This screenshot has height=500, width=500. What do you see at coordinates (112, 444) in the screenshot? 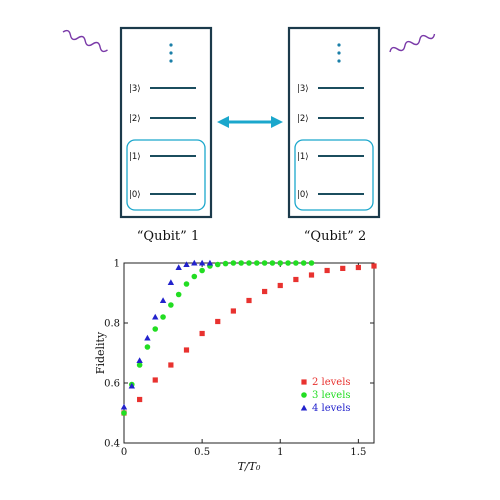
I see `y-tick-label: 0.4` at bounding box center [112, 444].